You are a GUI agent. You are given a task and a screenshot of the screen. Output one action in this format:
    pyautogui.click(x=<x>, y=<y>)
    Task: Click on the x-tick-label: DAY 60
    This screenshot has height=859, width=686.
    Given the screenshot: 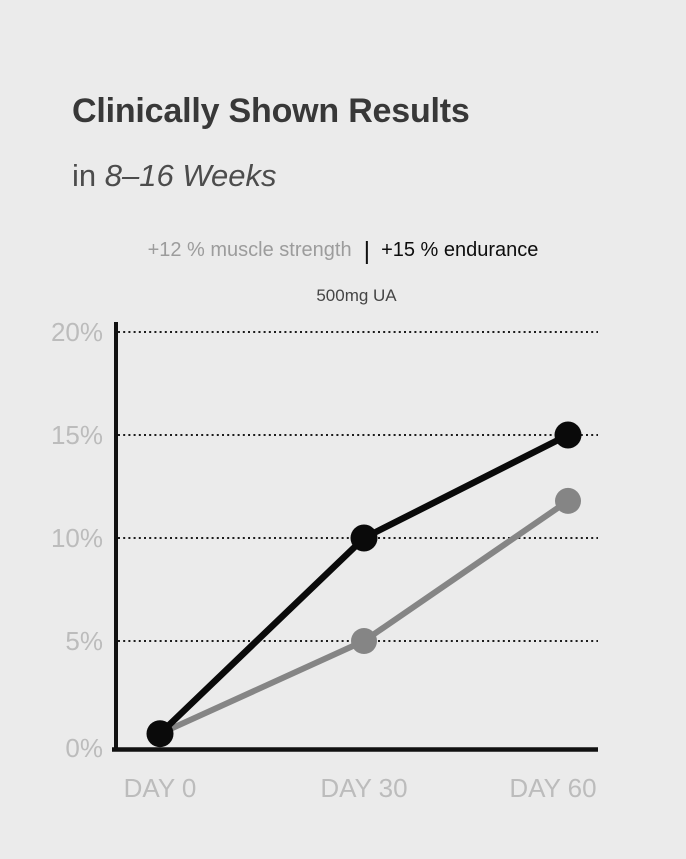 What is the action you would take?
    pyautogui.click(x=552, y=788)
    